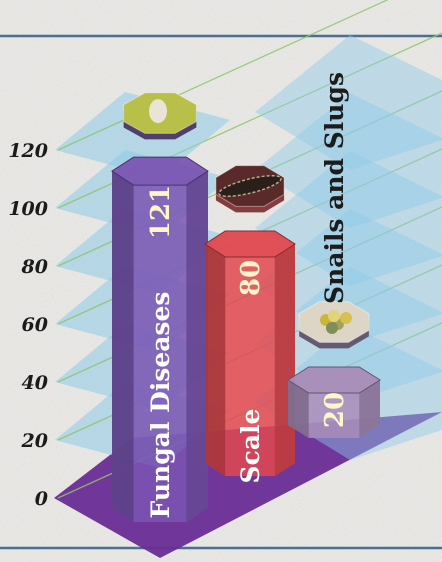 This screenshot has height=562, width=442. I want to click on y-tick-label: 60, so click(35, 325).